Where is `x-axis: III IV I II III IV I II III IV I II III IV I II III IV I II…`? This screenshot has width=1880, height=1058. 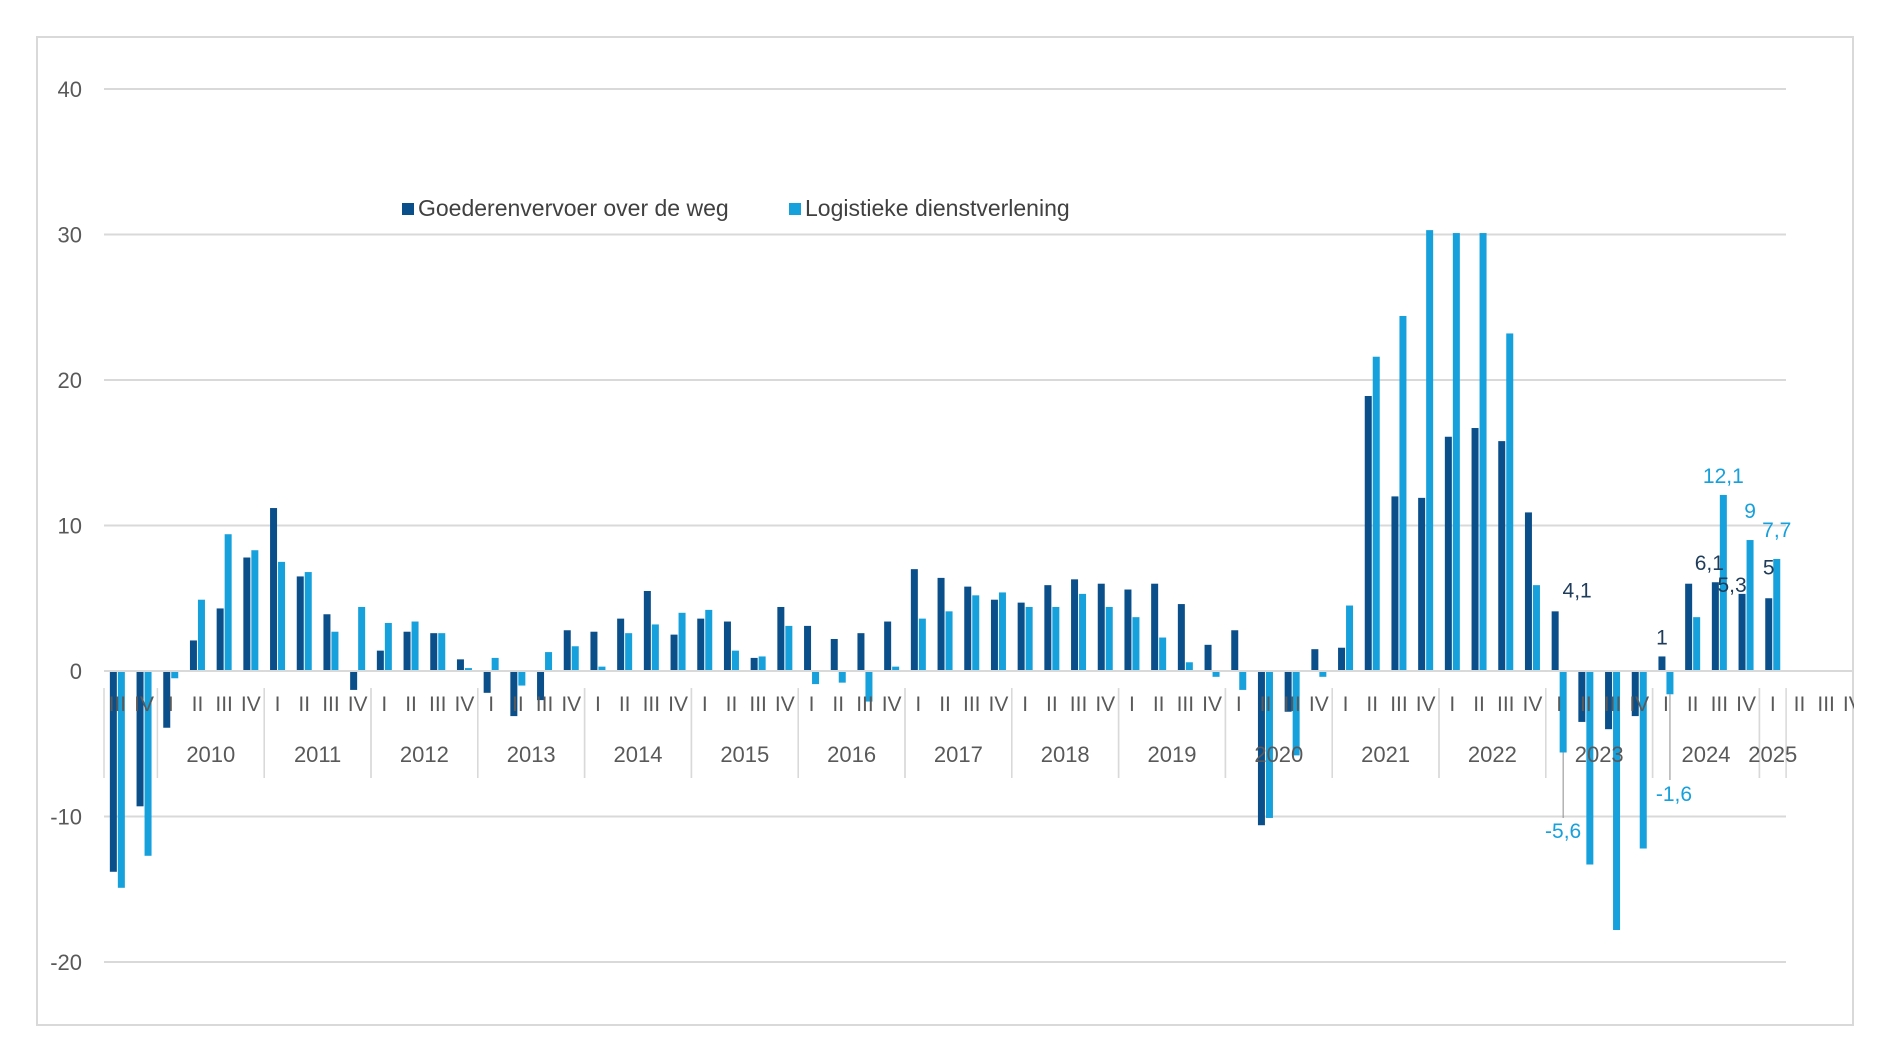 x-axis: III IV I II III IV I II III IV I II III IV I II III IV I II… is located at coordinates (978, 724).